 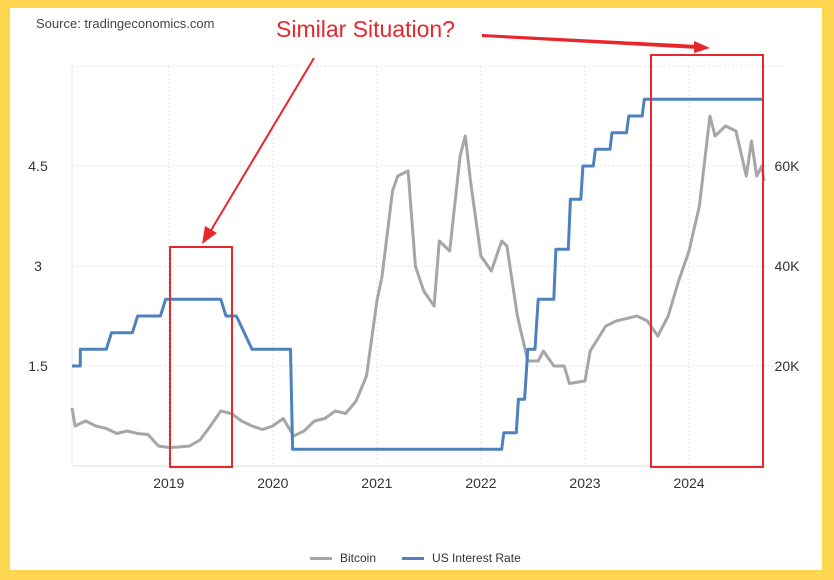 I want to click on arrow-line-left, so click(x=262, y=145).